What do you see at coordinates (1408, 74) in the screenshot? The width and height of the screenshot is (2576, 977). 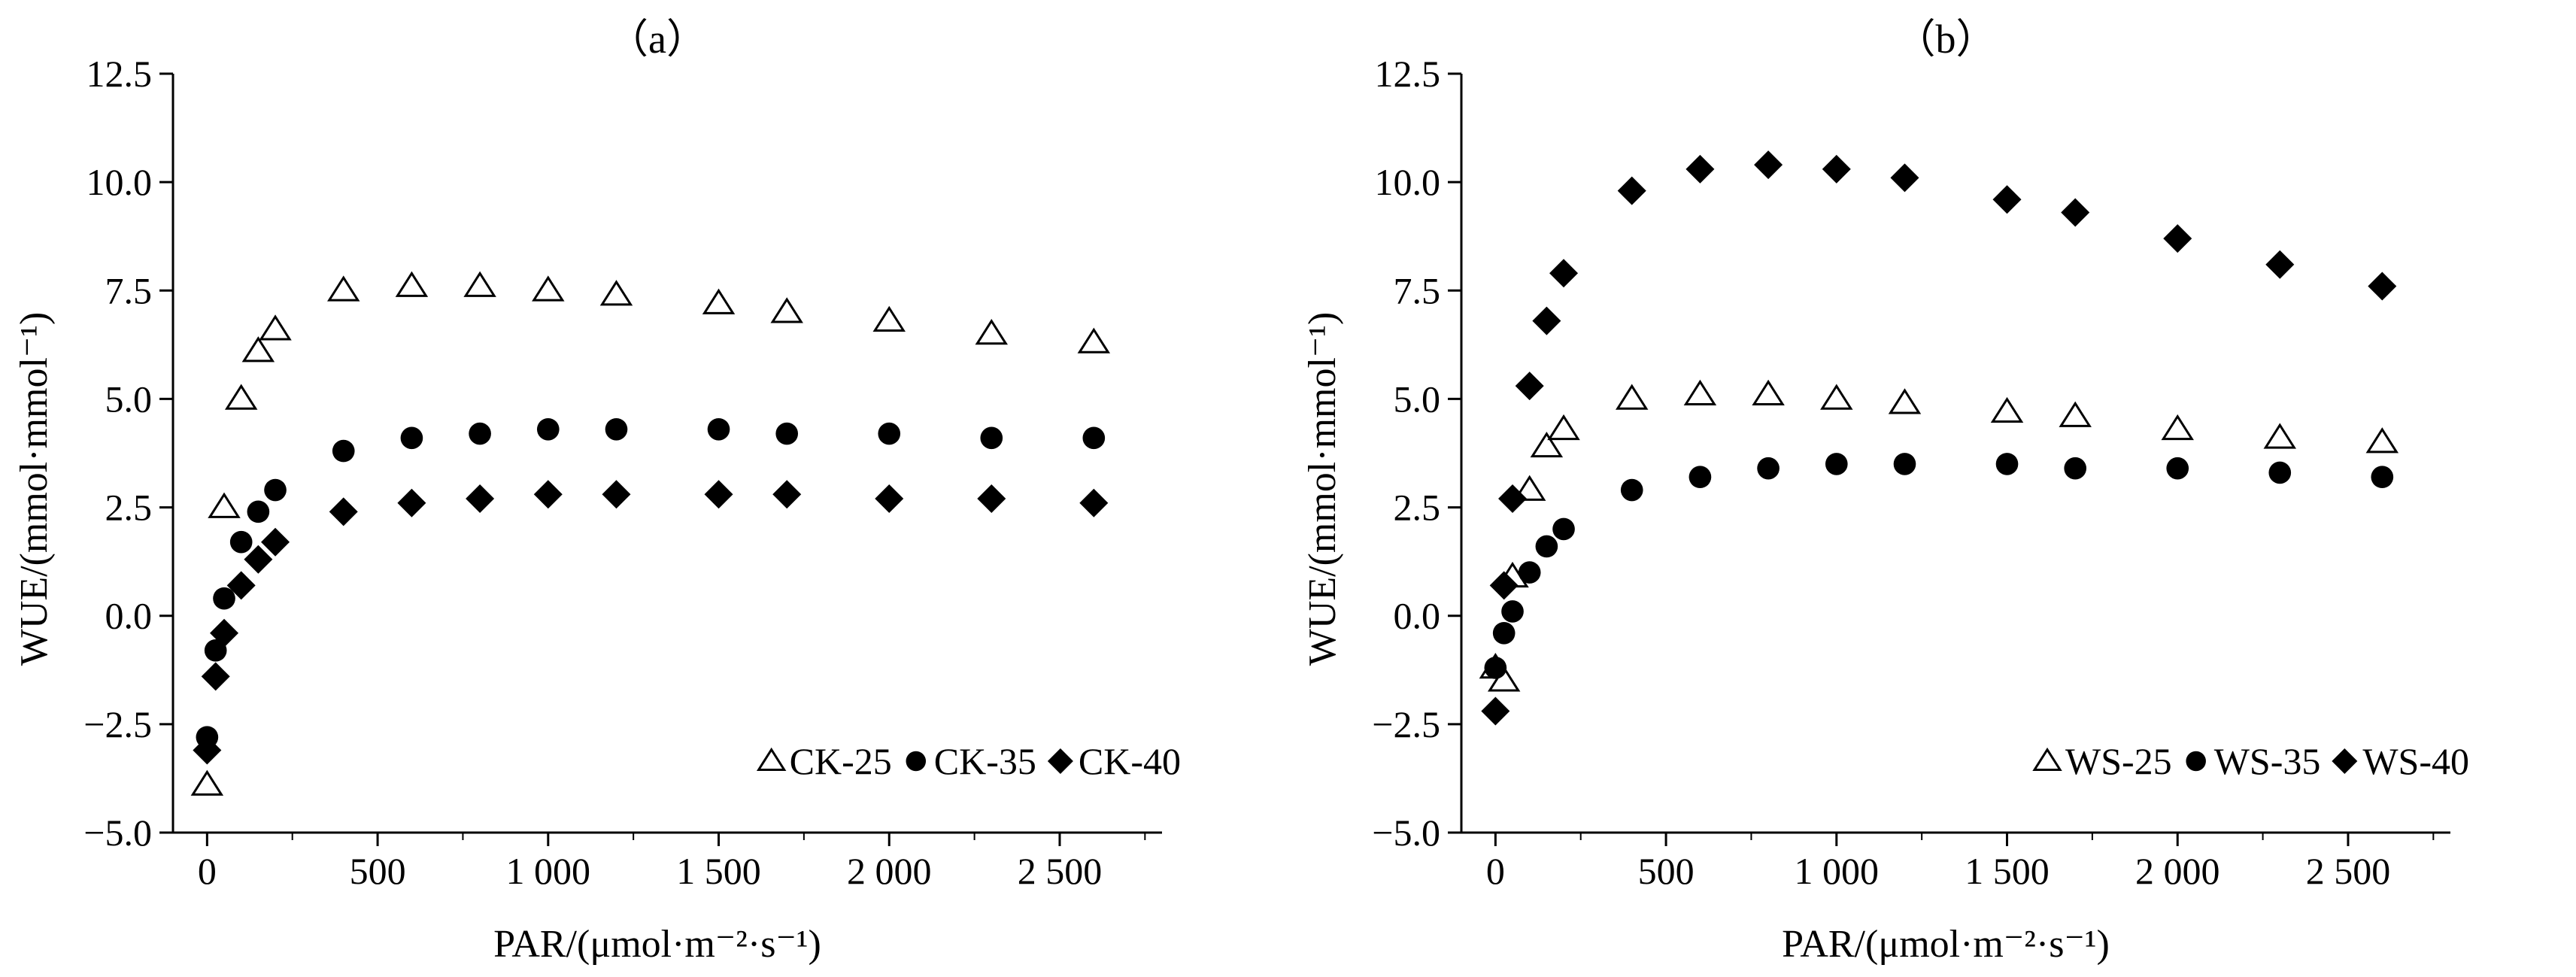 I see `chart-b-ytick-label: 12.5` at bounding box center [1408, 74].